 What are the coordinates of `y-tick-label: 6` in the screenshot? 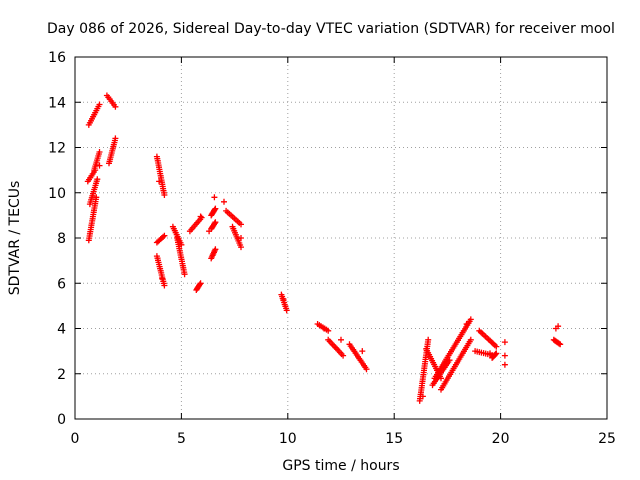 It's located at (61, 284).